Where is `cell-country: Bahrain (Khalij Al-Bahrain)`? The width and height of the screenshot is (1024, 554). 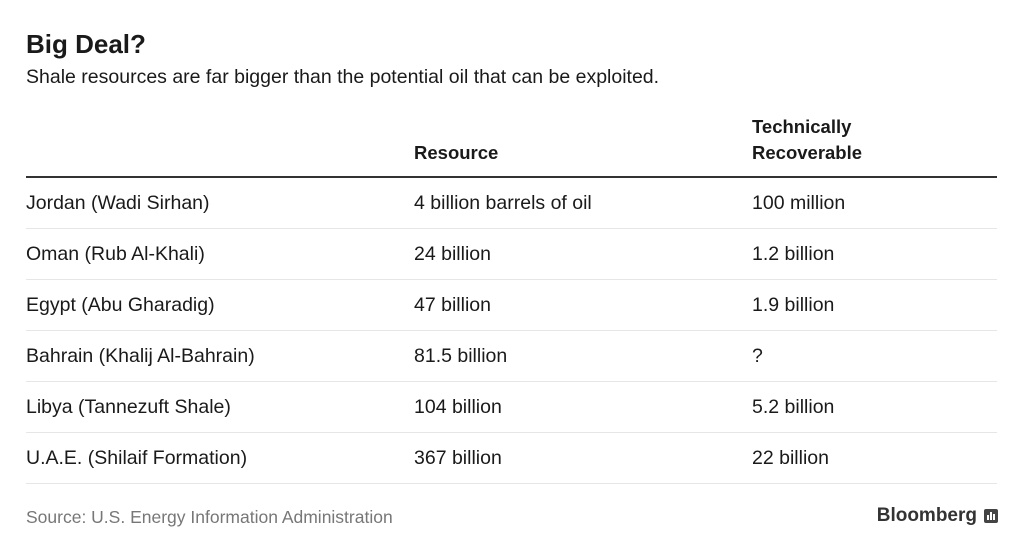 cell-country: Bahrain (Khalij Al-Bahrain) is located at coordinates (140, 356).